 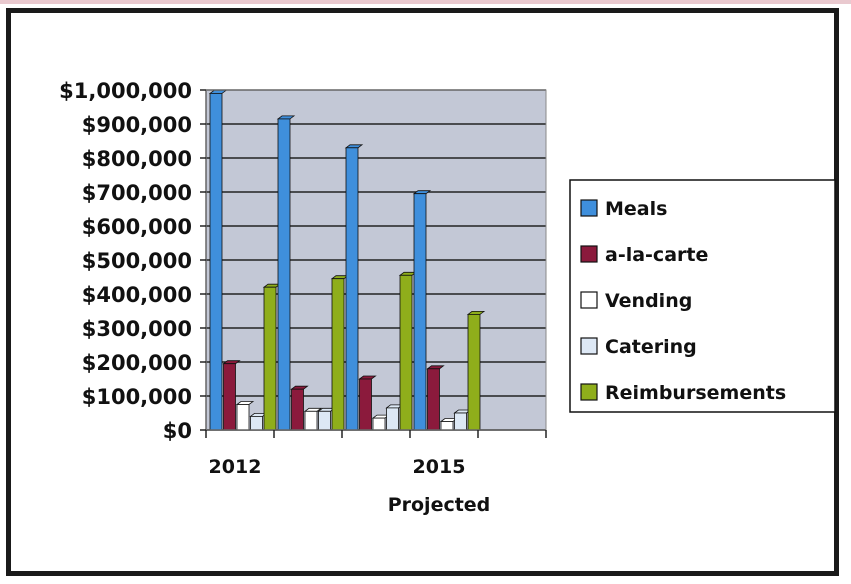 I want to click on y-tick-label: $800,000, so click(x=137, y=159).